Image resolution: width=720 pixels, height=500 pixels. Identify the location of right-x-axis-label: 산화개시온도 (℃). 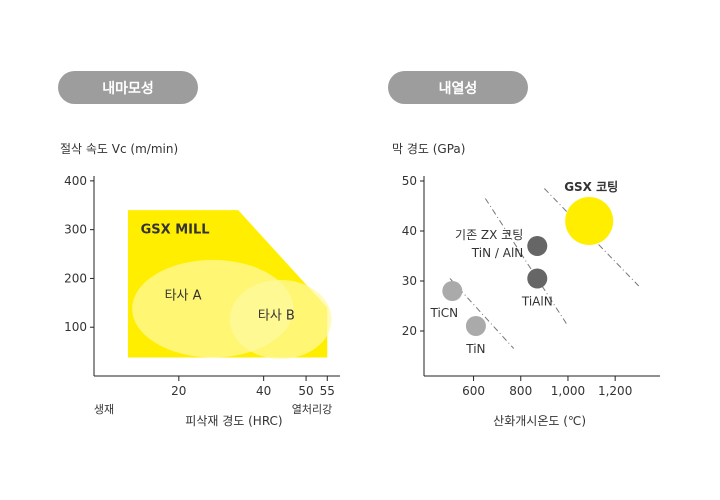
(539, 421).